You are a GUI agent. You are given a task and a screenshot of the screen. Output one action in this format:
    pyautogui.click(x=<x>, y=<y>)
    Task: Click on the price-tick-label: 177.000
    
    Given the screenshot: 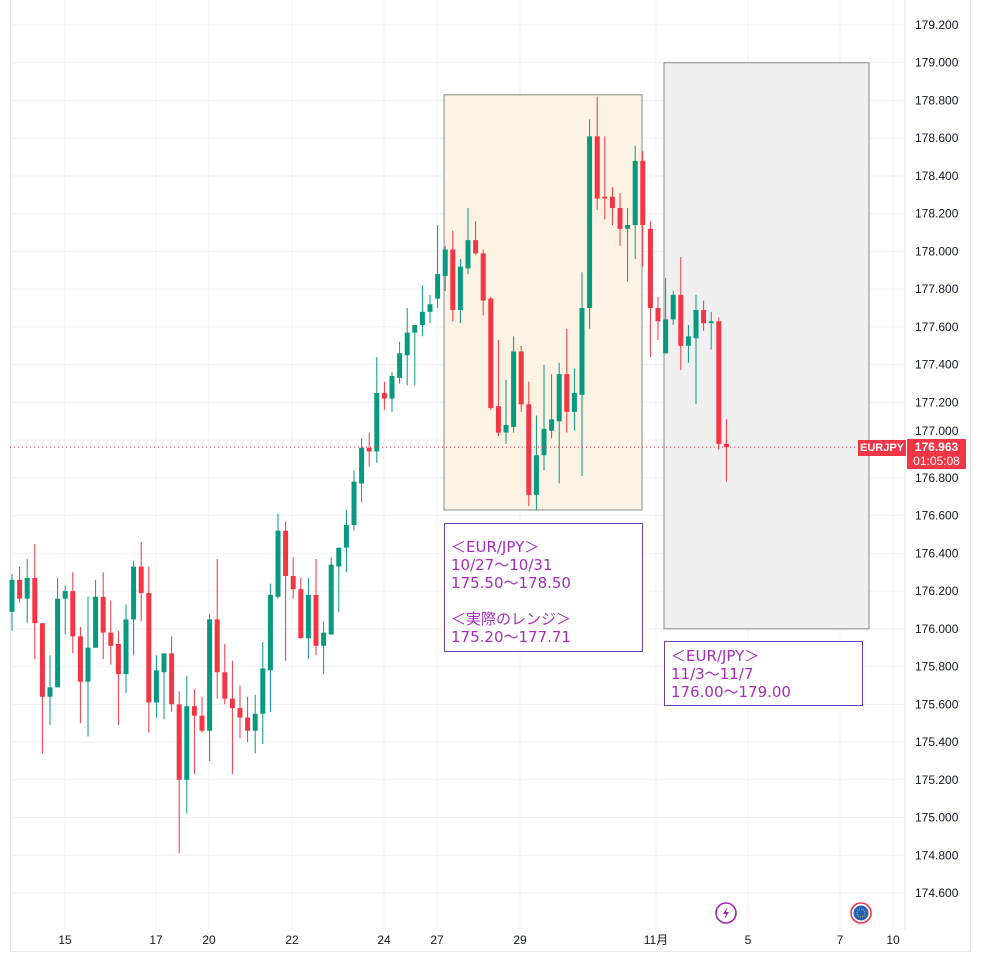 What is the action you would take?
    pyautogui.click(x=937, y=431)
    